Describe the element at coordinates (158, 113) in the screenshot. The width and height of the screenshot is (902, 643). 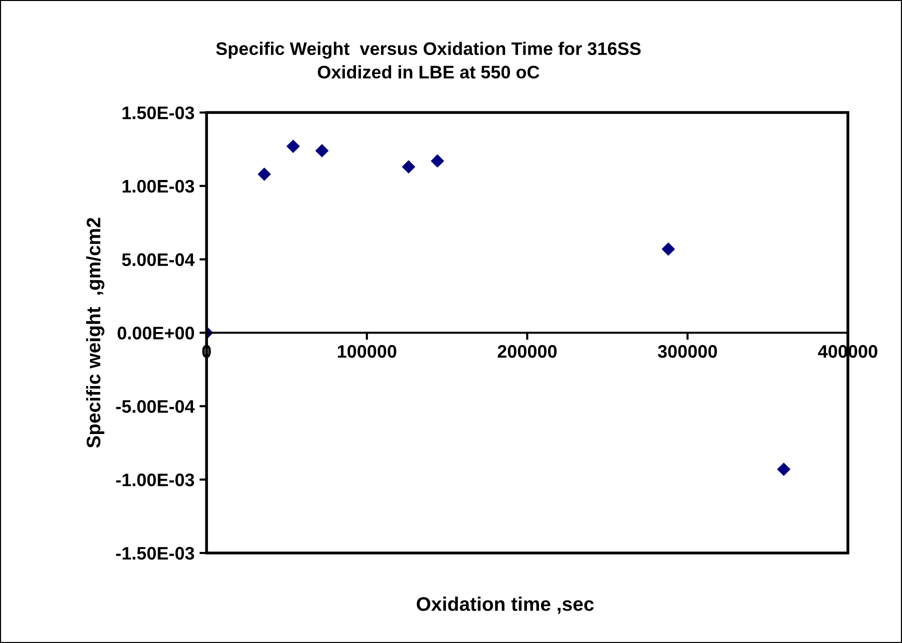
I see `y-tick-label: 1.50E-03` at that location.